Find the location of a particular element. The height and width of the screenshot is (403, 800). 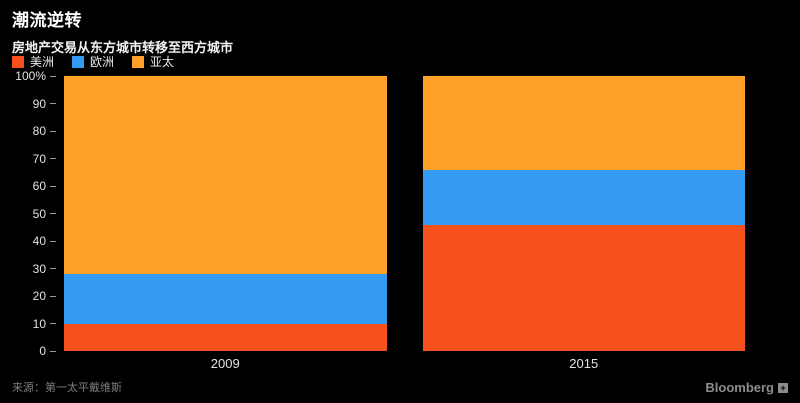

y-tick-label: 60 is located at coordinates (39, 186).